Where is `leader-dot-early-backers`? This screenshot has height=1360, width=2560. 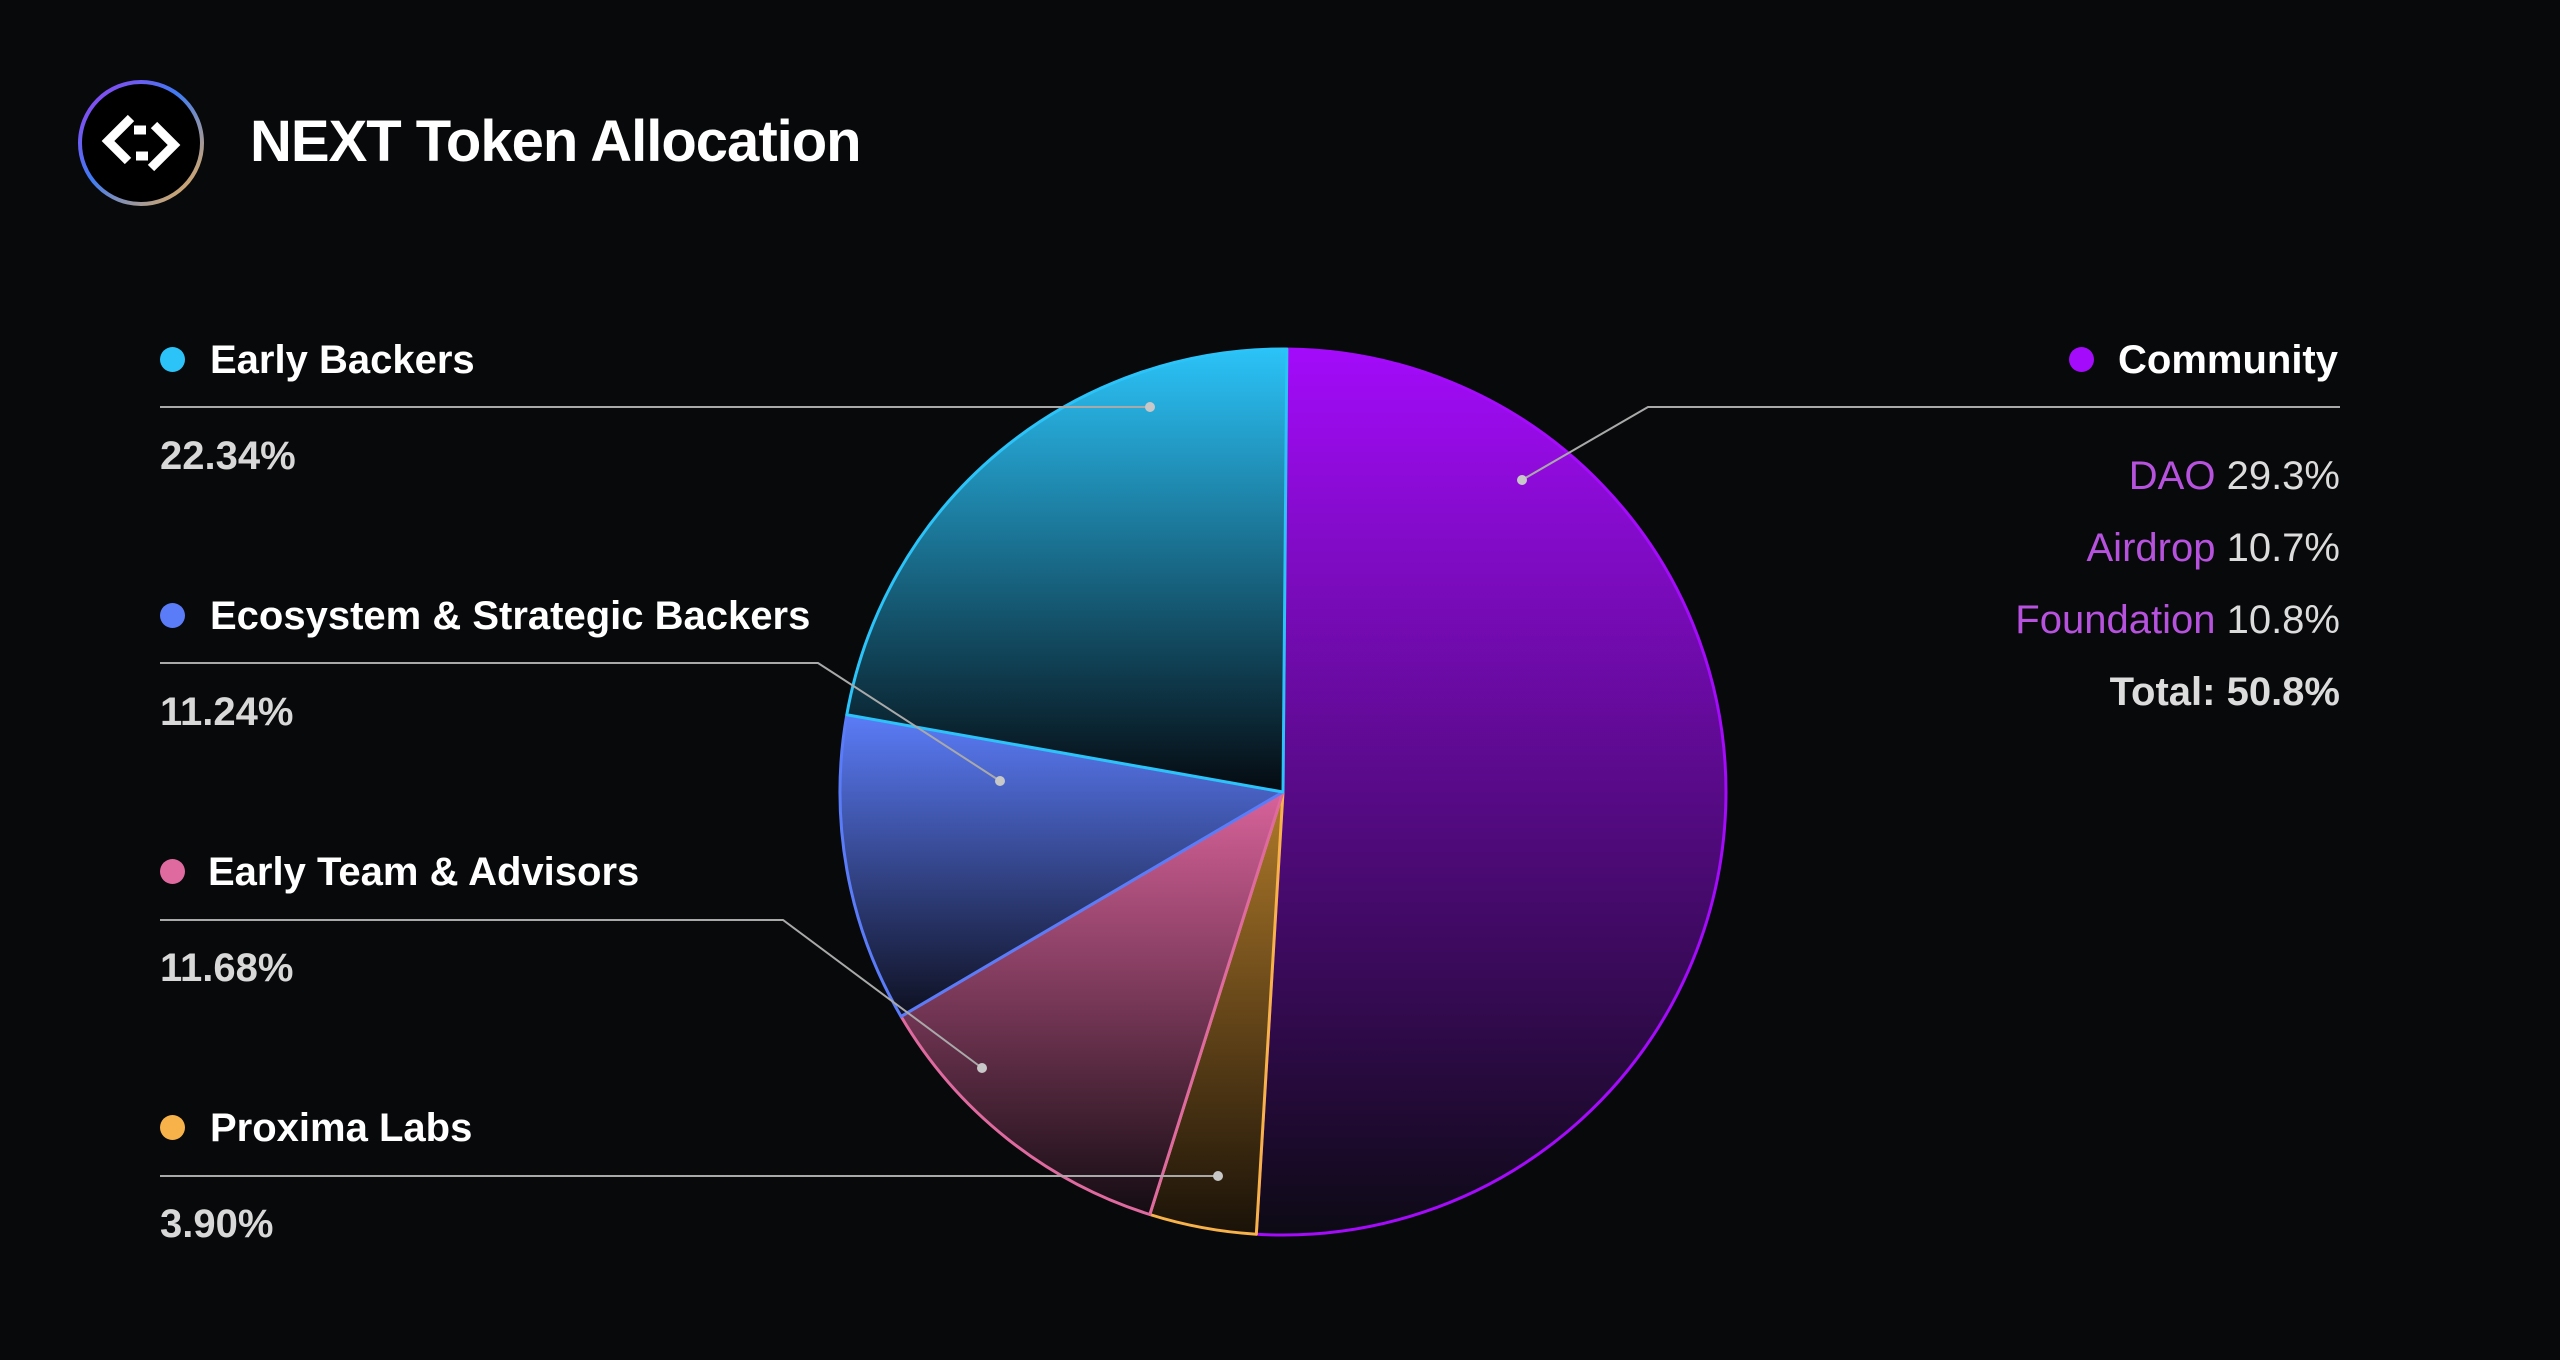 leader-dot-early-backers is located at coordinates (1150, 407).